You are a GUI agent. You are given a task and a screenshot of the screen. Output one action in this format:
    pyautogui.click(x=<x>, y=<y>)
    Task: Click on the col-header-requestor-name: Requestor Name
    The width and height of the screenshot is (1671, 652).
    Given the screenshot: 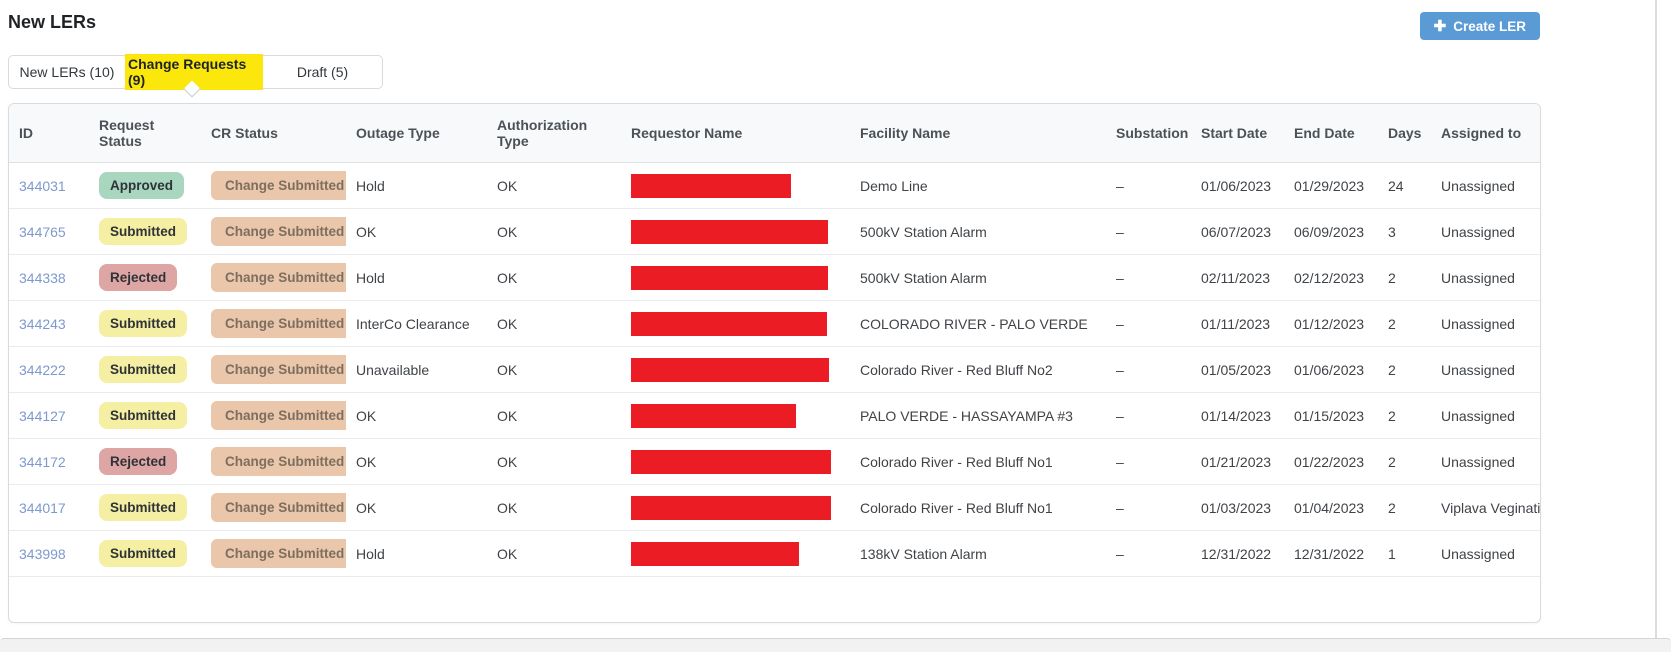 What is the action you would take?
    pyautogui.click(x=735, y=133)
    